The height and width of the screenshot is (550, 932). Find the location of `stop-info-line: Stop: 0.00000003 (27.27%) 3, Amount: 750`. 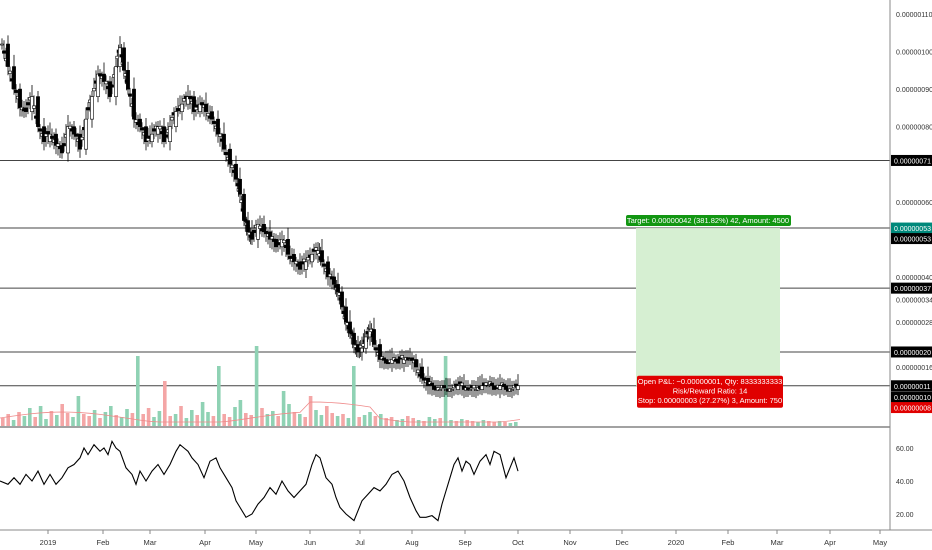

stop-info-line: Stop: 0.00000003 (27.27%) 3, Amount: 750 is located at coordinates (710, 400).